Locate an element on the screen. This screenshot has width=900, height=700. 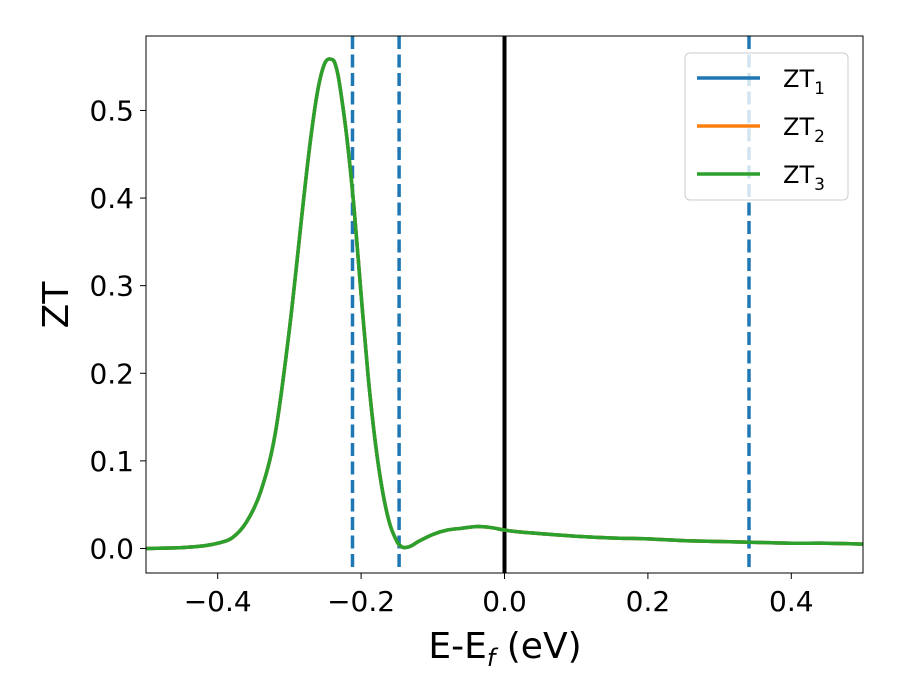
legend-label: ZT1 is located at coordinates (804, 82).